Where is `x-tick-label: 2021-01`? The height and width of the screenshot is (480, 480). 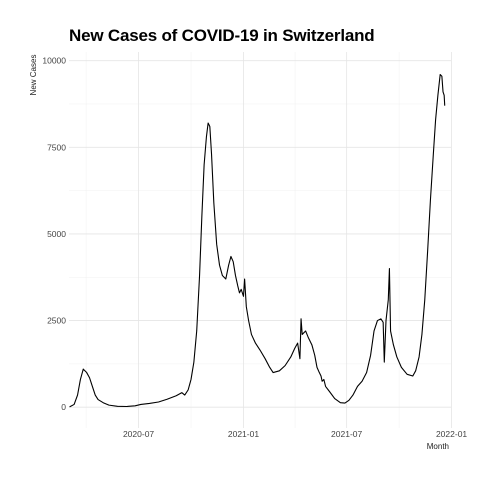 x-tick-label: 2021-01 is located at coordinates (243, 434).